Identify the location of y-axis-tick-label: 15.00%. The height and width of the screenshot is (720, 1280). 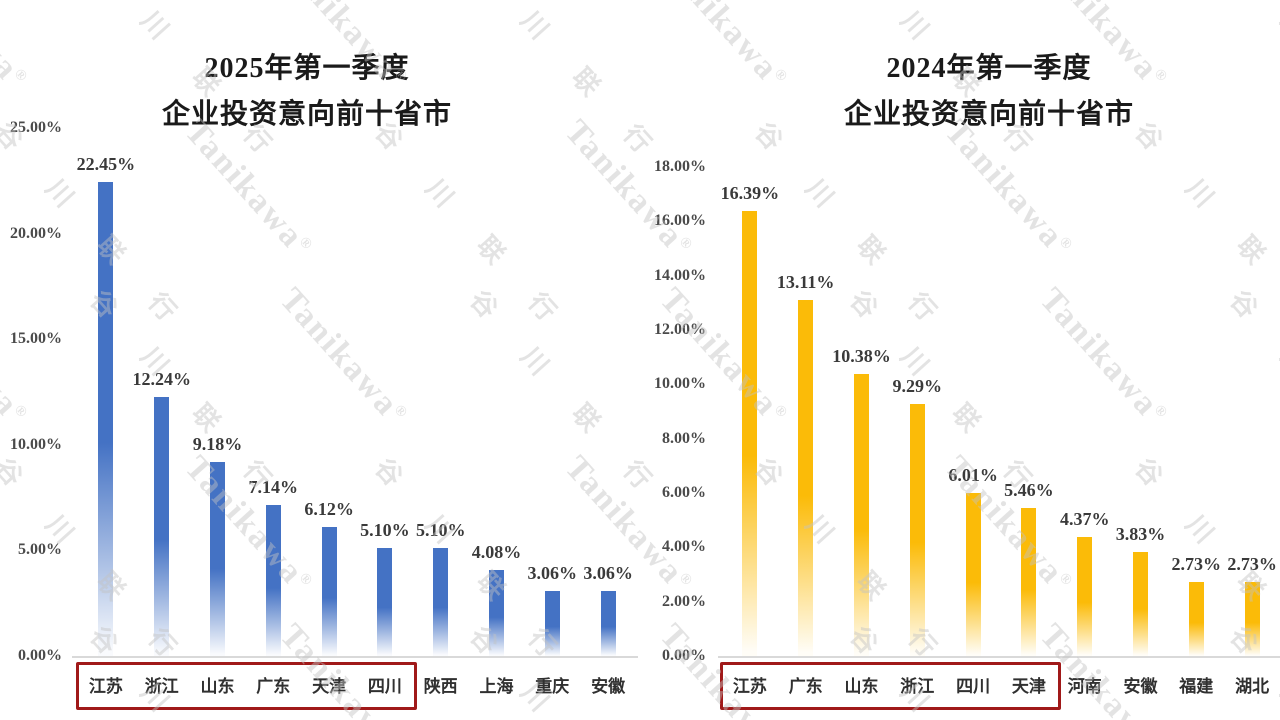
(36, 339).